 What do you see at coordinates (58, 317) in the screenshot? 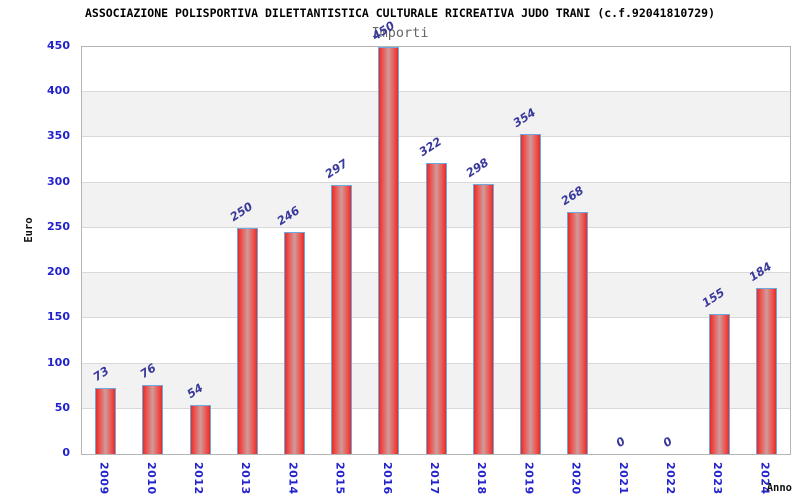
I see `y-tick-150: 150` at bounding box center [58, 317].